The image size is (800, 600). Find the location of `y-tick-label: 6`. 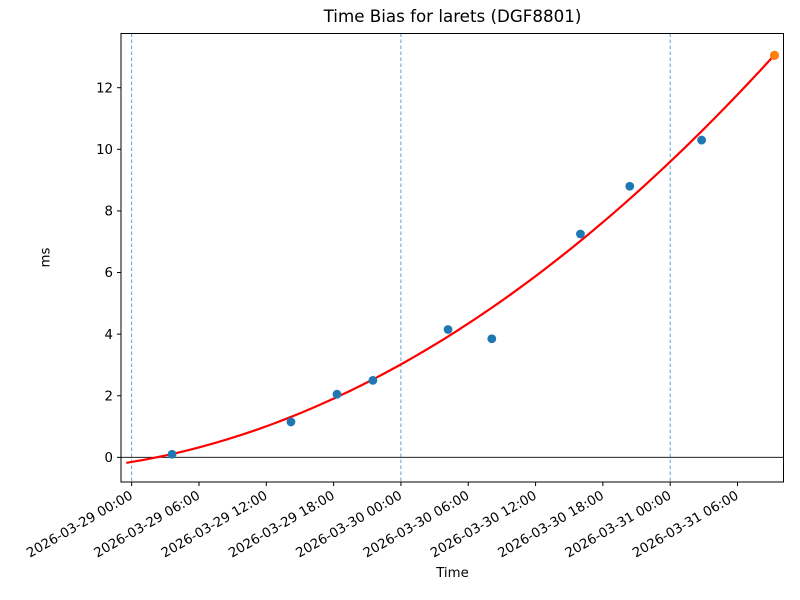

y-tick-label: 6 is located at coordinates (109, 273).